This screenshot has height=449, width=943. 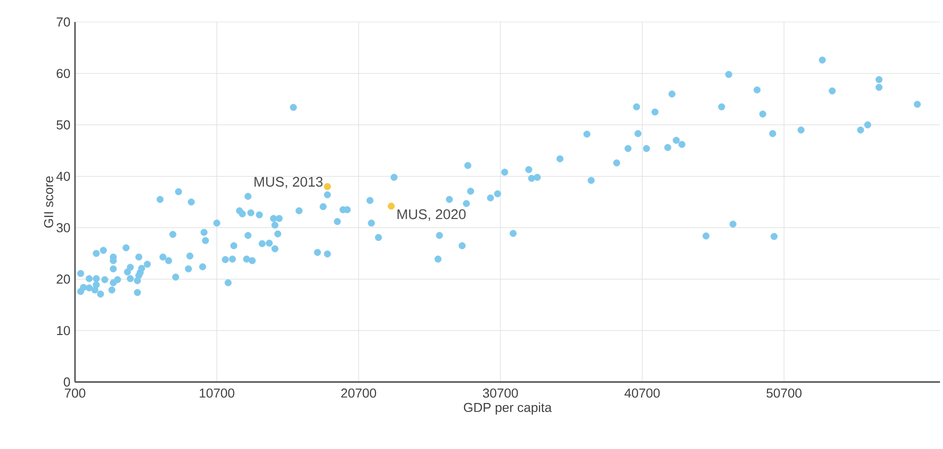 I want to click on x-axis-title: GDP per capita, so click(x=508, y=408).